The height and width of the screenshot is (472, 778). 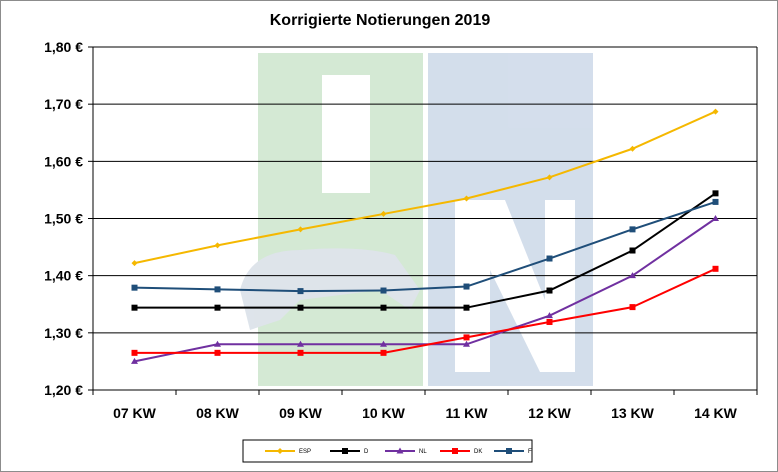 I want to click on series-dk, so click(x=425, y=310).